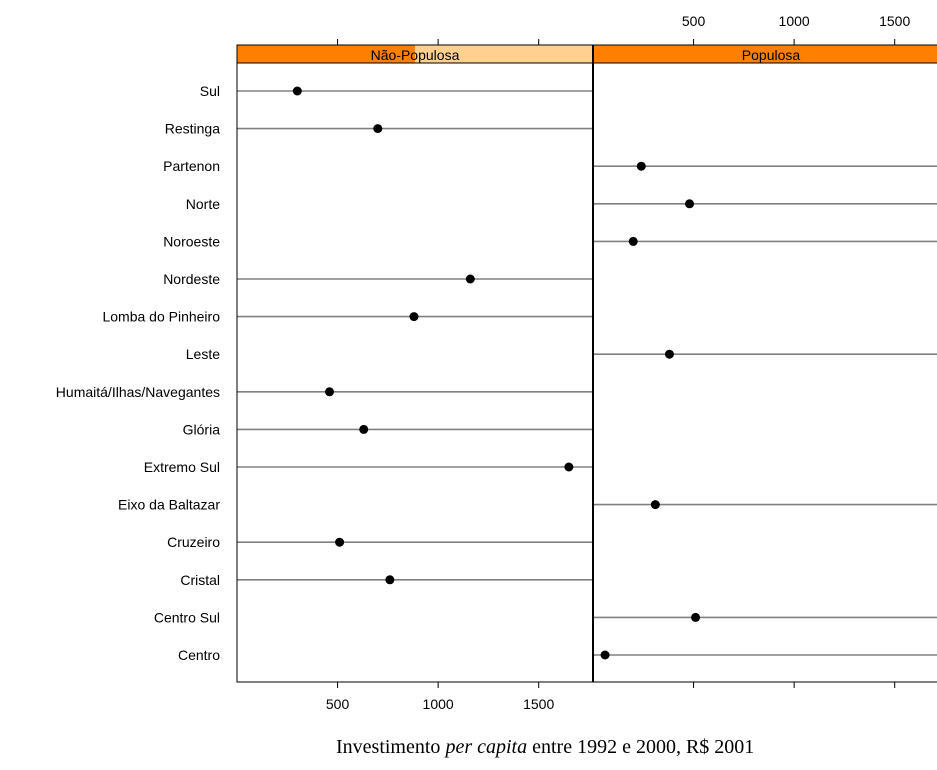 The width and height of the screenshot is (937, 770). What do you see at coordinates (187, 617) in the screenshot?
I see `category-label: Centro Sul` at bounding box center [187, 617].